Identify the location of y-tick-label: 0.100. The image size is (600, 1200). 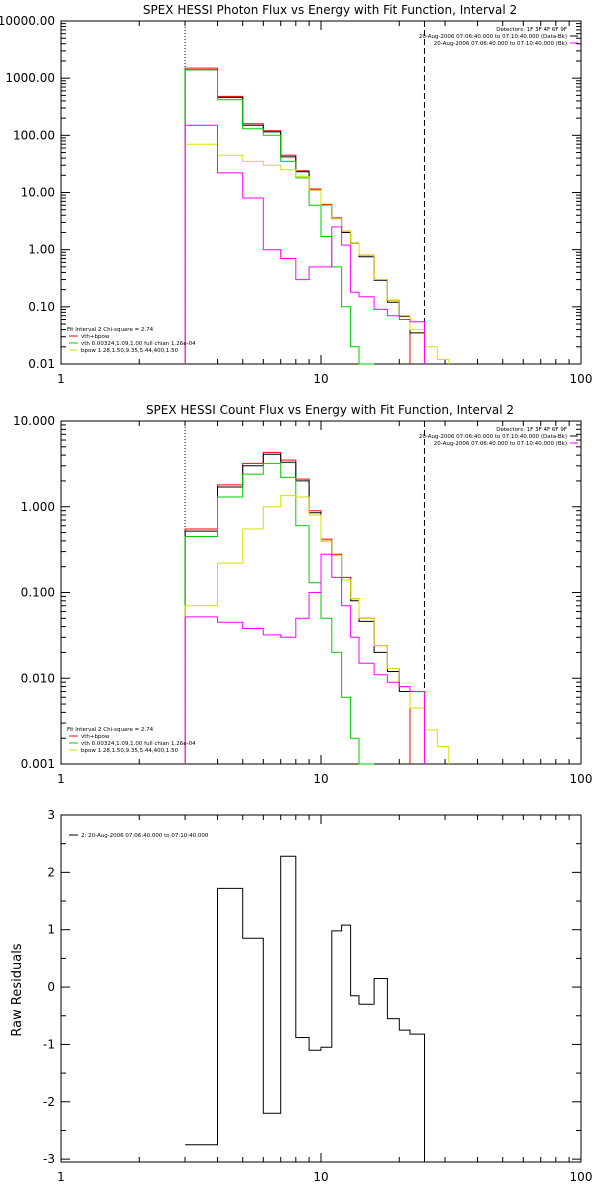
(38, 593).